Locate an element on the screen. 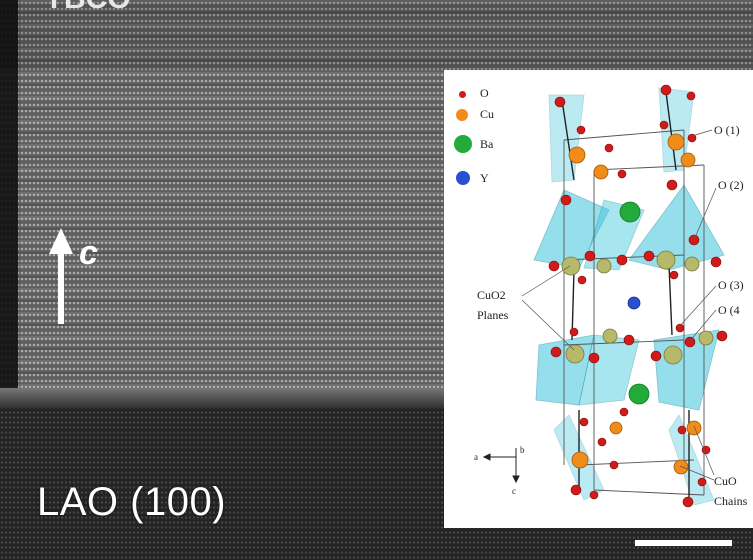  axis-label-a: a is located at coordinates (476, 457).